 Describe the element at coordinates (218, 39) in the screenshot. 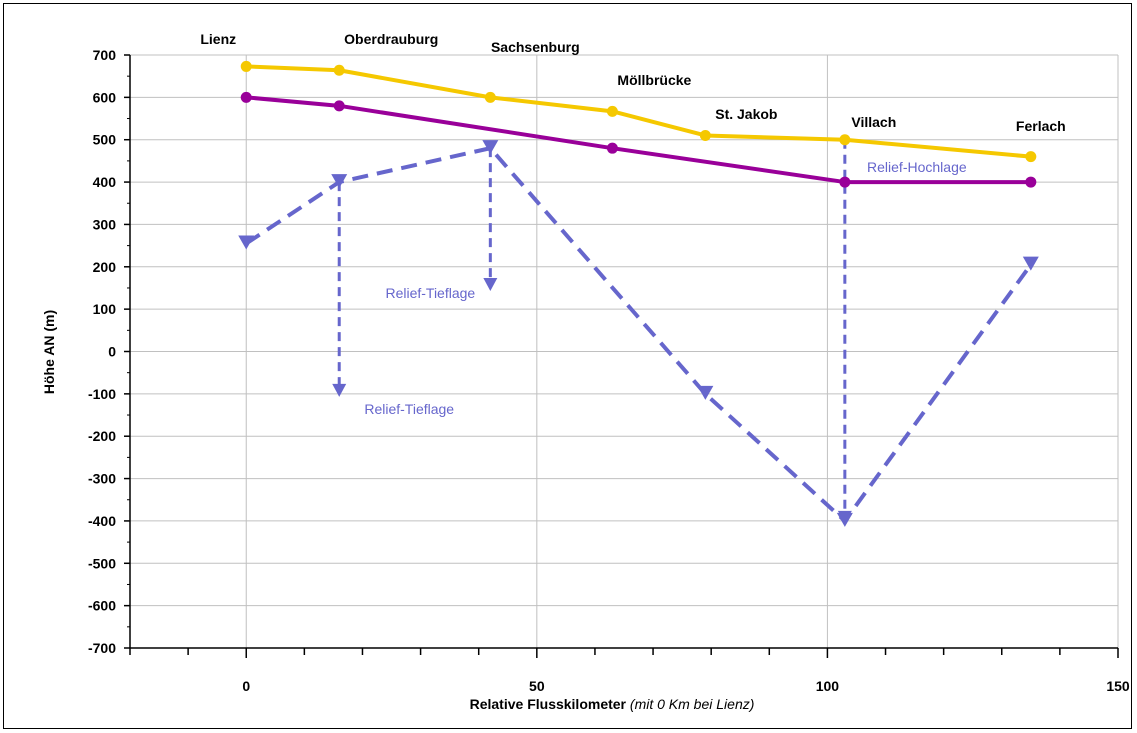

I see `place-label: Lienz` at that location.